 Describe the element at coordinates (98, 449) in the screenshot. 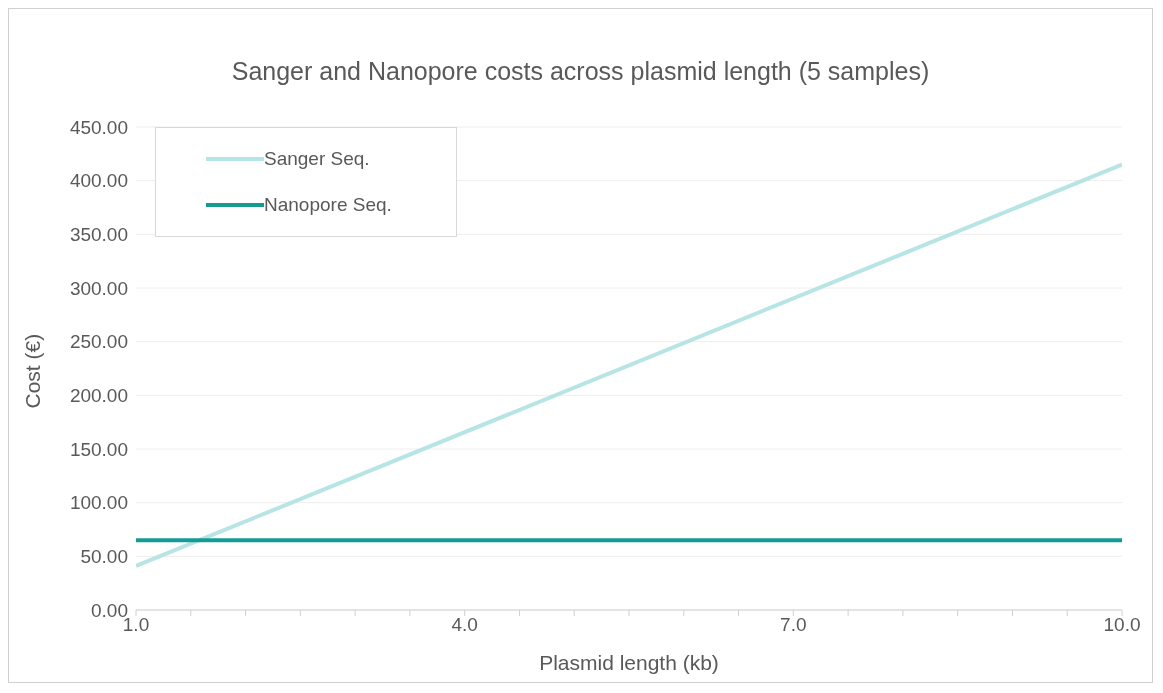

I see `y-tick-label: 150.00` at that location.